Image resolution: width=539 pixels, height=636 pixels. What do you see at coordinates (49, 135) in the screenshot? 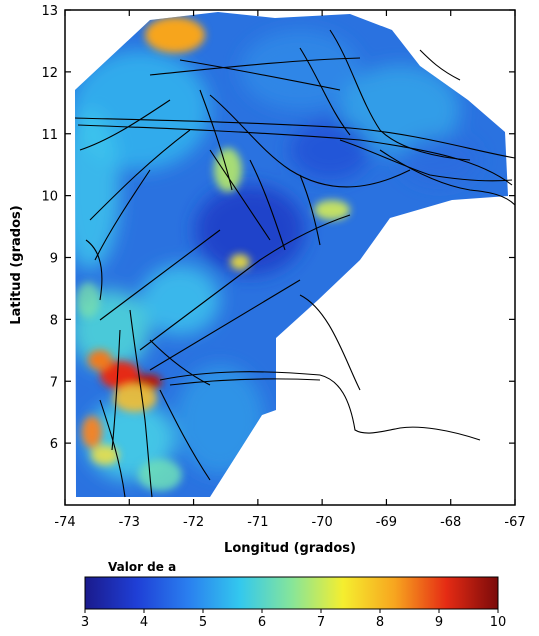
I see `y-tick-label: 11` at bounding box center [49, 135].